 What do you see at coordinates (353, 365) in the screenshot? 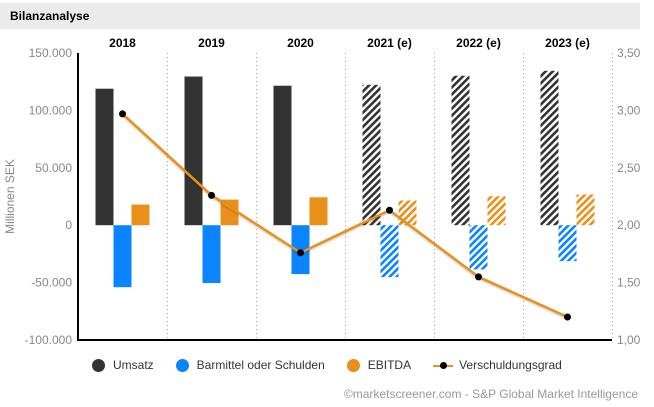
I see `legend-marker-ebitda` at bounding box center [353, 365].